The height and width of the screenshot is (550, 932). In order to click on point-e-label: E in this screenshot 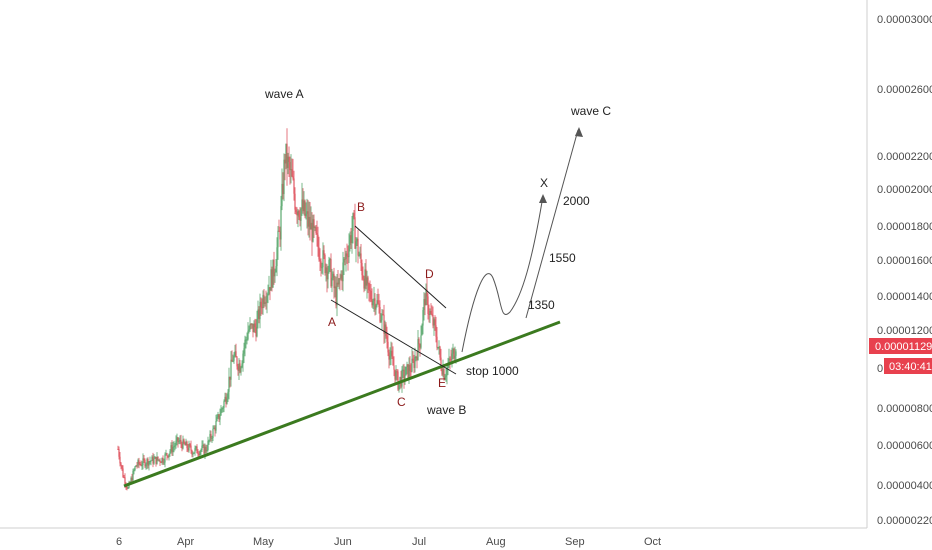, I will do `click(442, 383)`.